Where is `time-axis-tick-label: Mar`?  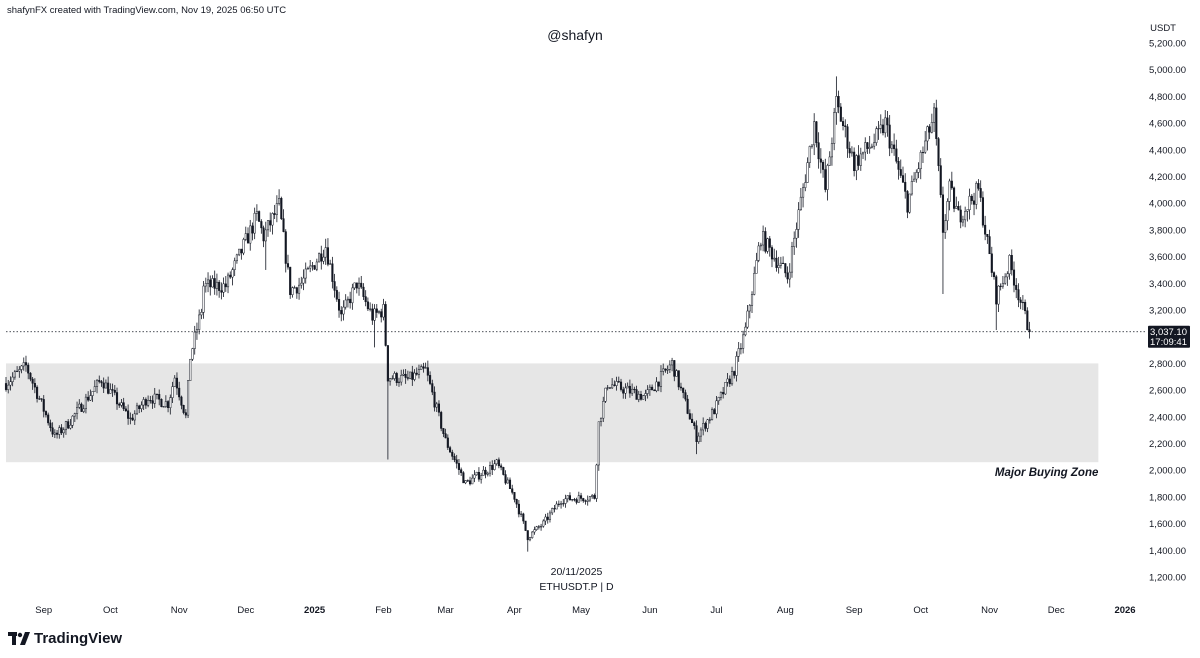 time-axis-tick-label: Mar is located at coordinates (445, 610).